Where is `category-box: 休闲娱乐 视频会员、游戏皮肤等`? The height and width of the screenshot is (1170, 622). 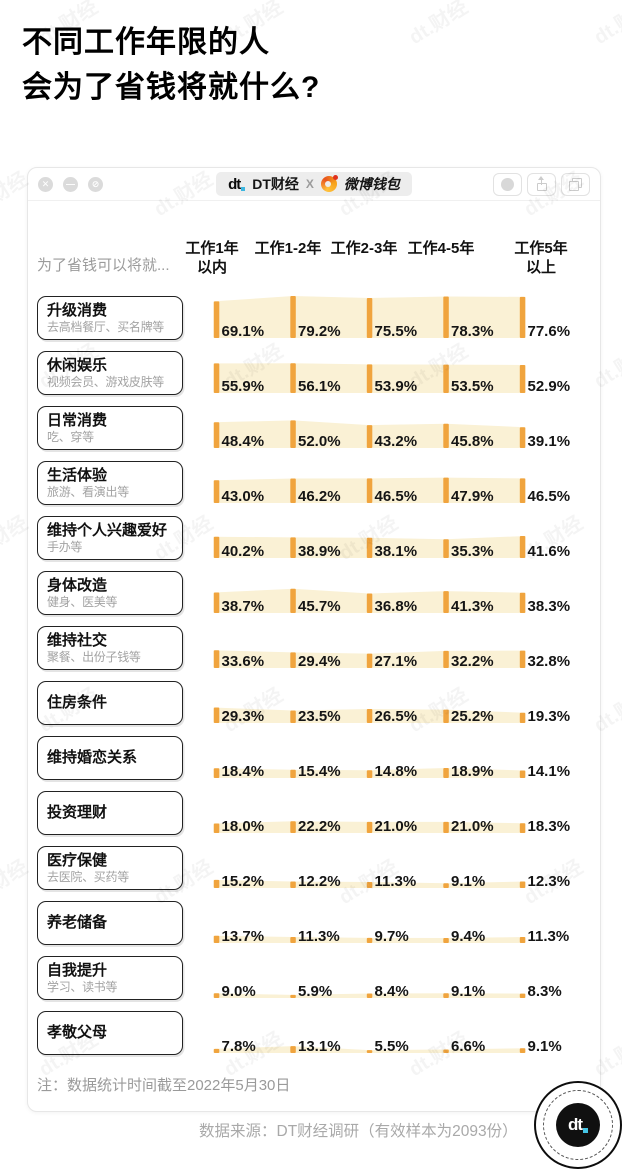 category-box: 休闲娱乐 视频会员、游戏皮肤等 is located at coordinates (110, 373).